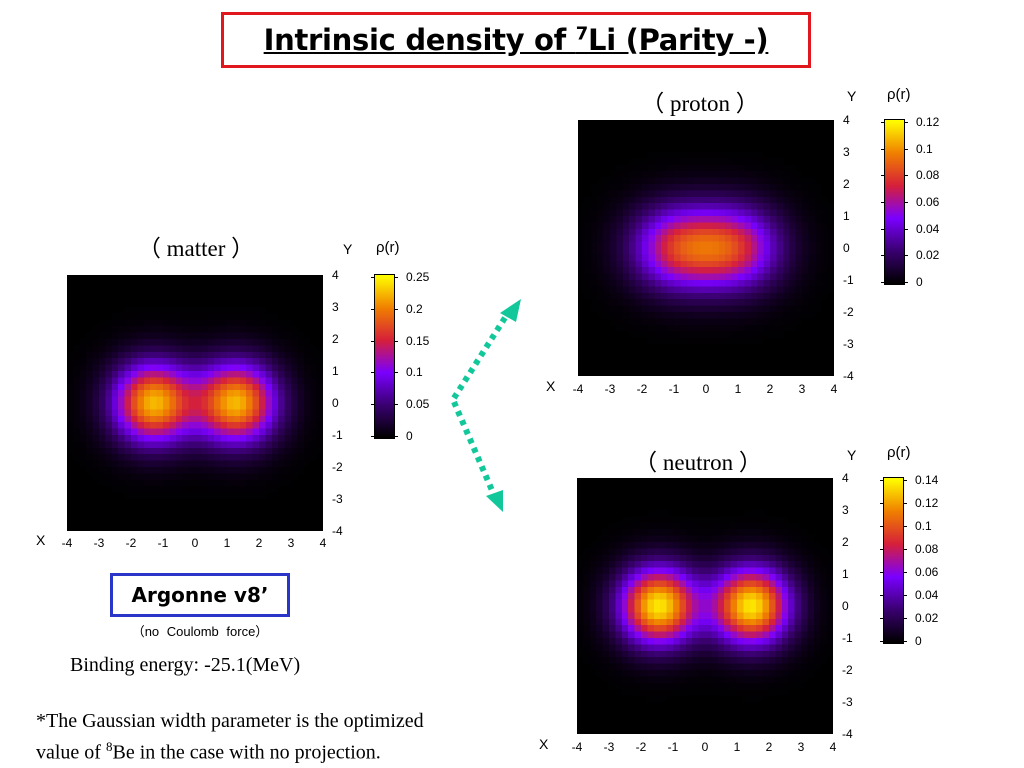 The image size is (1024, 768). Describe the element at coordinates (196, 248) in the screenshot. I see `panel-title-matter: （ matter ）` at that location.